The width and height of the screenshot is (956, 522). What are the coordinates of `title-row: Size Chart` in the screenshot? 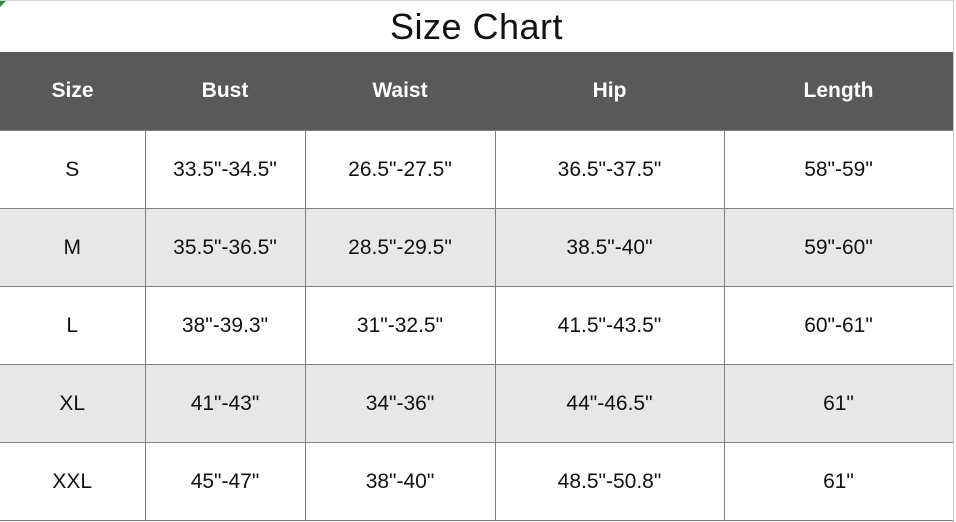 It's located at (476, 26).